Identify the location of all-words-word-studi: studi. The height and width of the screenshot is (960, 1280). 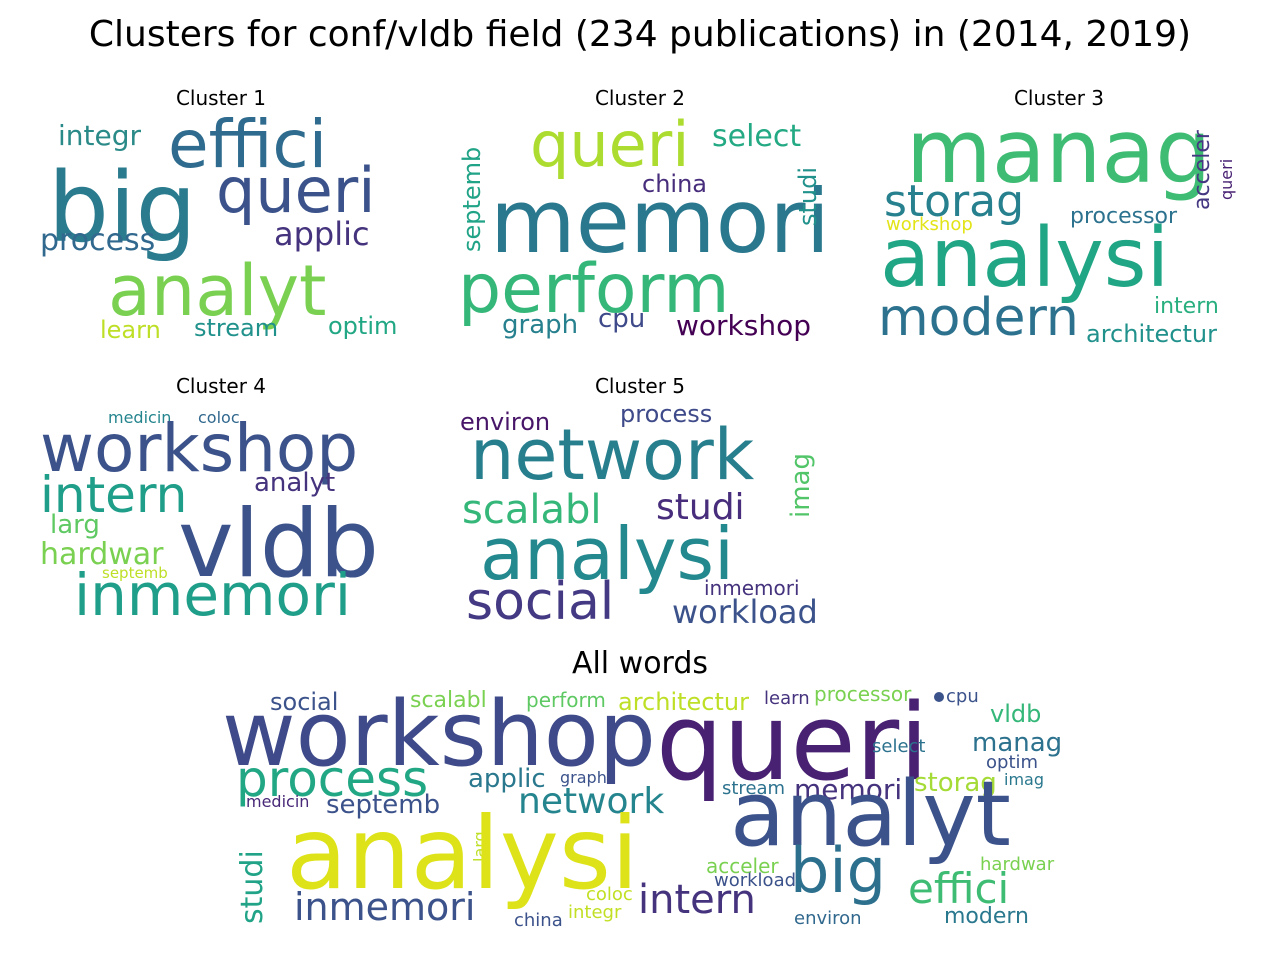
(252, 887).